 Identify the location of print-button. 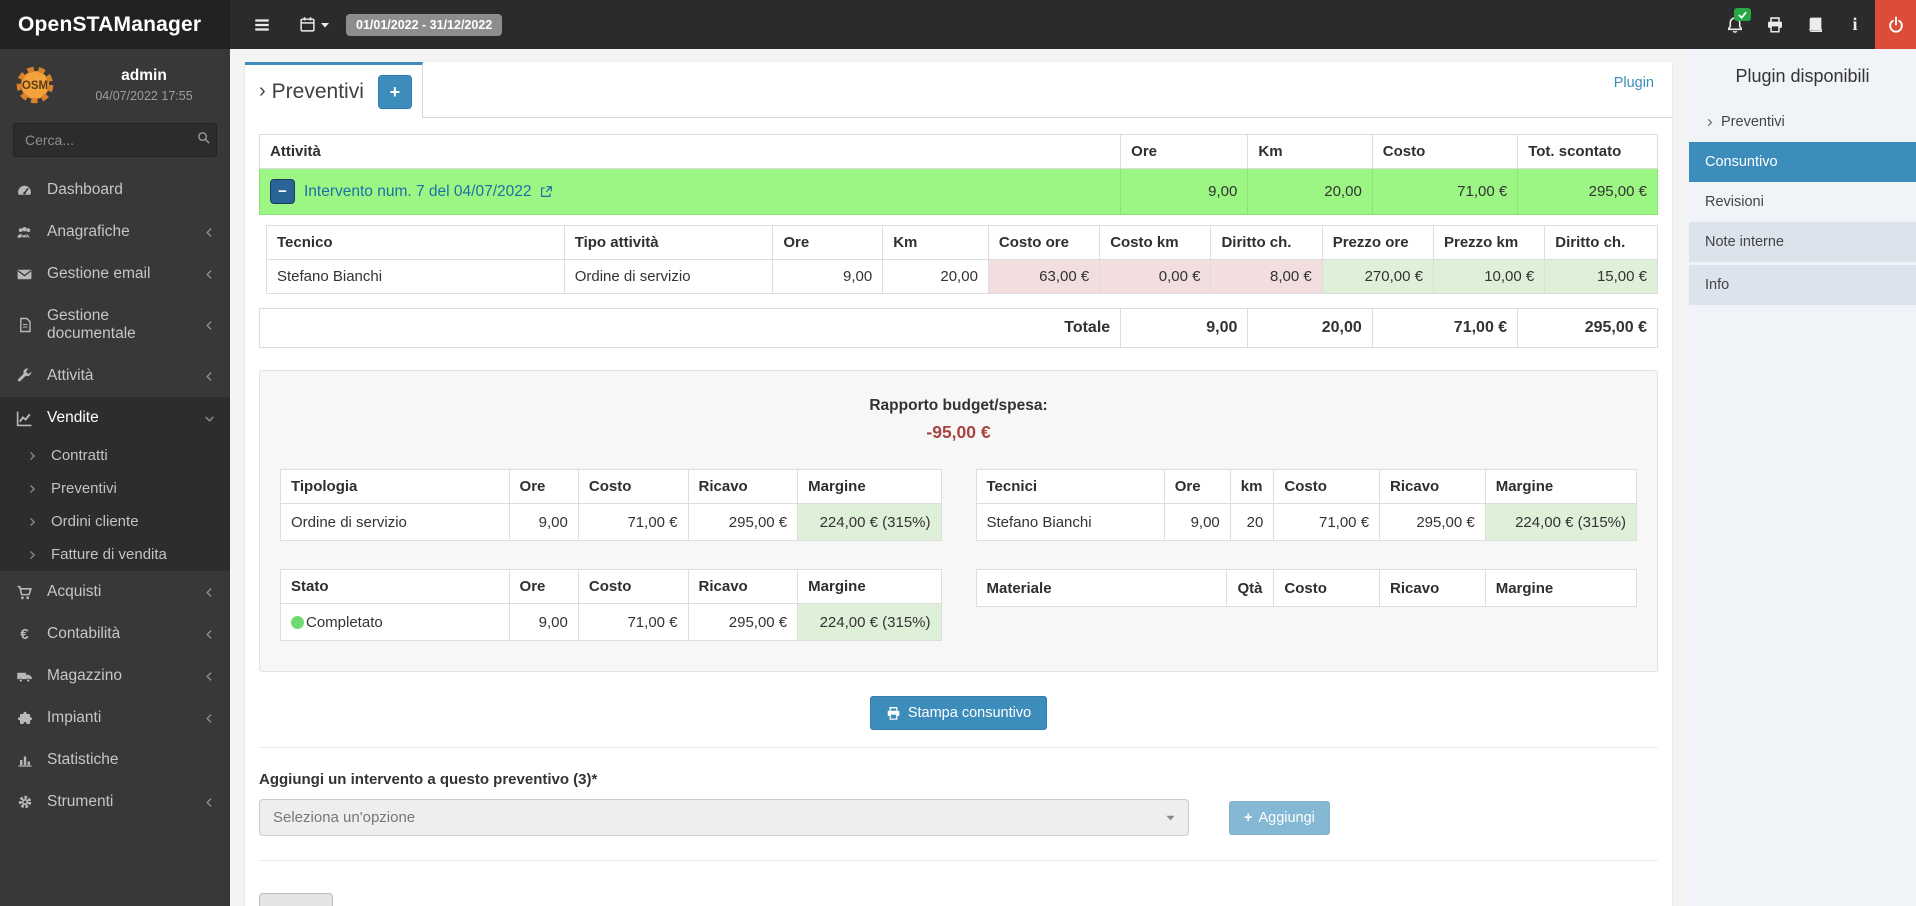
(1775, 24).